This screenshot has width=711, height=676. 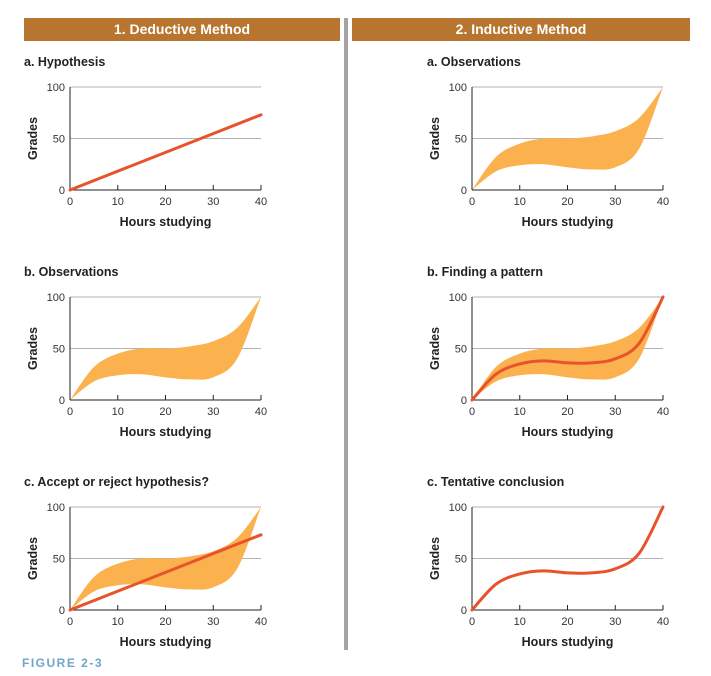 What do you see at coordinates (496, 482) in the screenshot?
I see `panel-title-inductive-c: c. Tentative conclusion` at bounding box center [496, 482].